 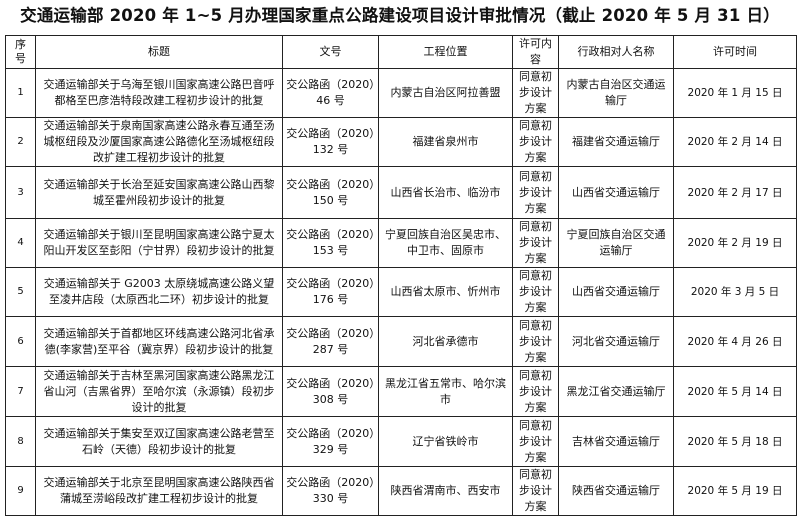 What do you see at coordinates (445, 93) in the screenshot?
I see `cell-location: 内蒙古自治区阿拉善盟` at bounding box center [445, 93].